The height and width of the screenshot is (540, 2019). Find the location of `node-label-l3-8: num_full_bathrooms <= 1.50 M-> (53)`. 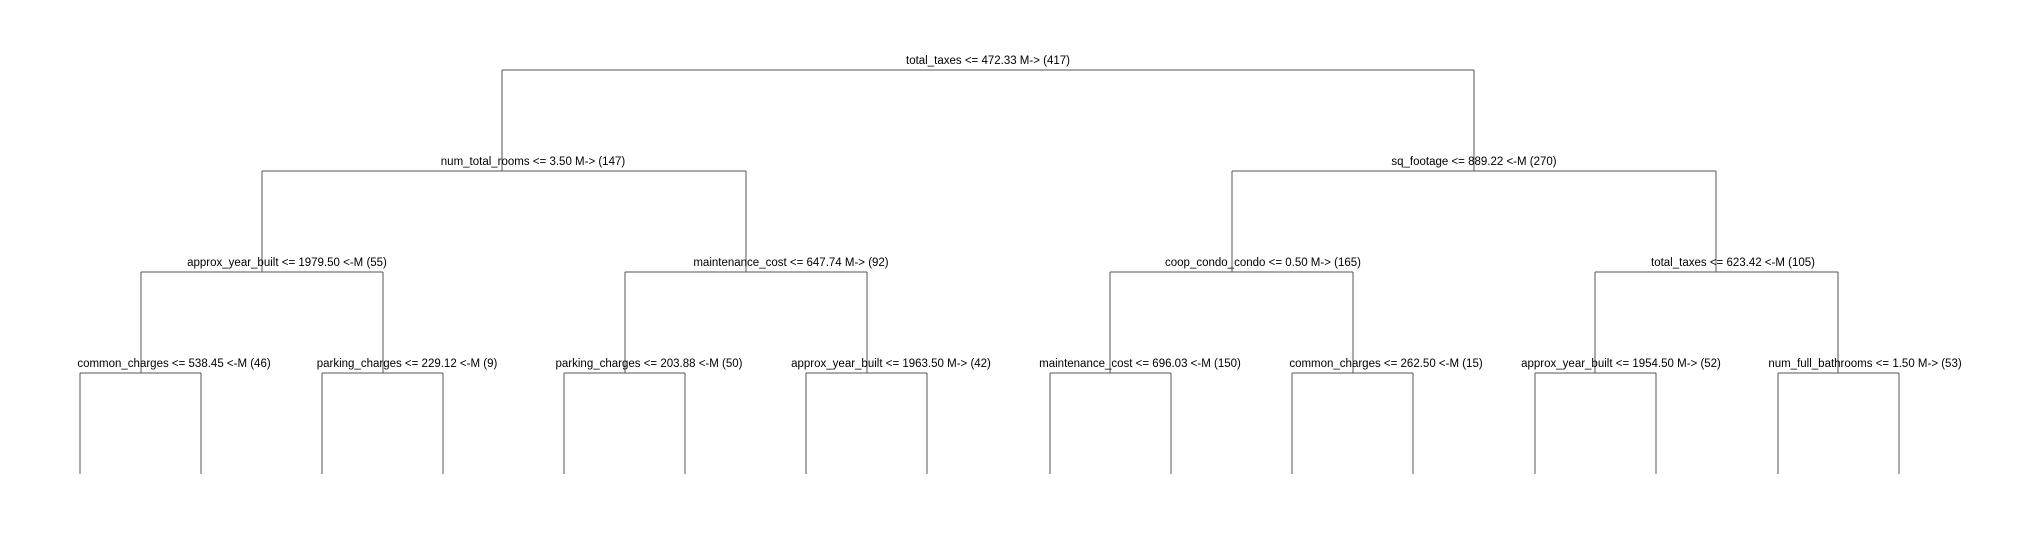

node-label-l3-8: num_full_bathrooms <= 1.50 M-> (53) is located at coordinates (1865, 364).